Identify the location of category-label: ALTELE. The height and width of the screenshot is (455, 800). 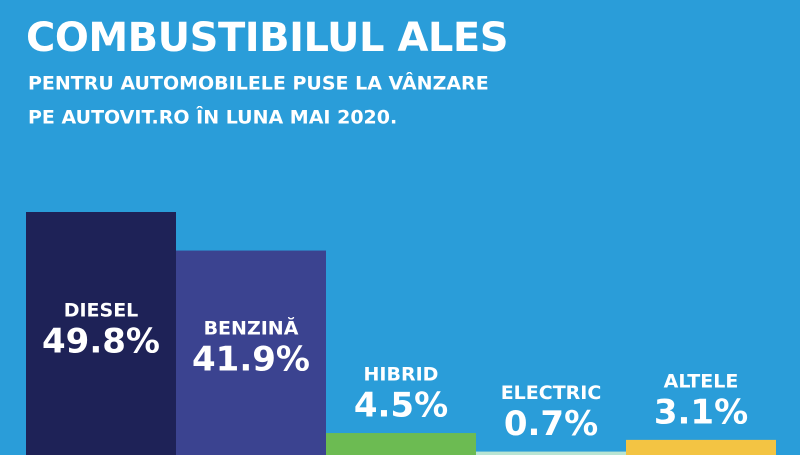
(701, 381).